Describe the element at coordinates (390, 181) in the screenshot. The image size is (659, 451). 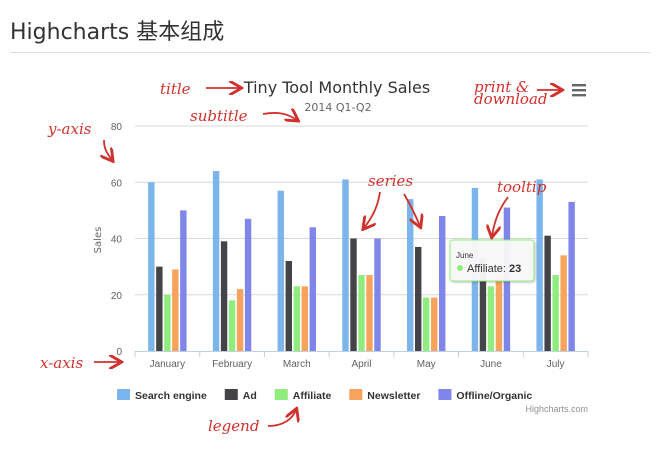
I see `annotation-series: series` at that location.